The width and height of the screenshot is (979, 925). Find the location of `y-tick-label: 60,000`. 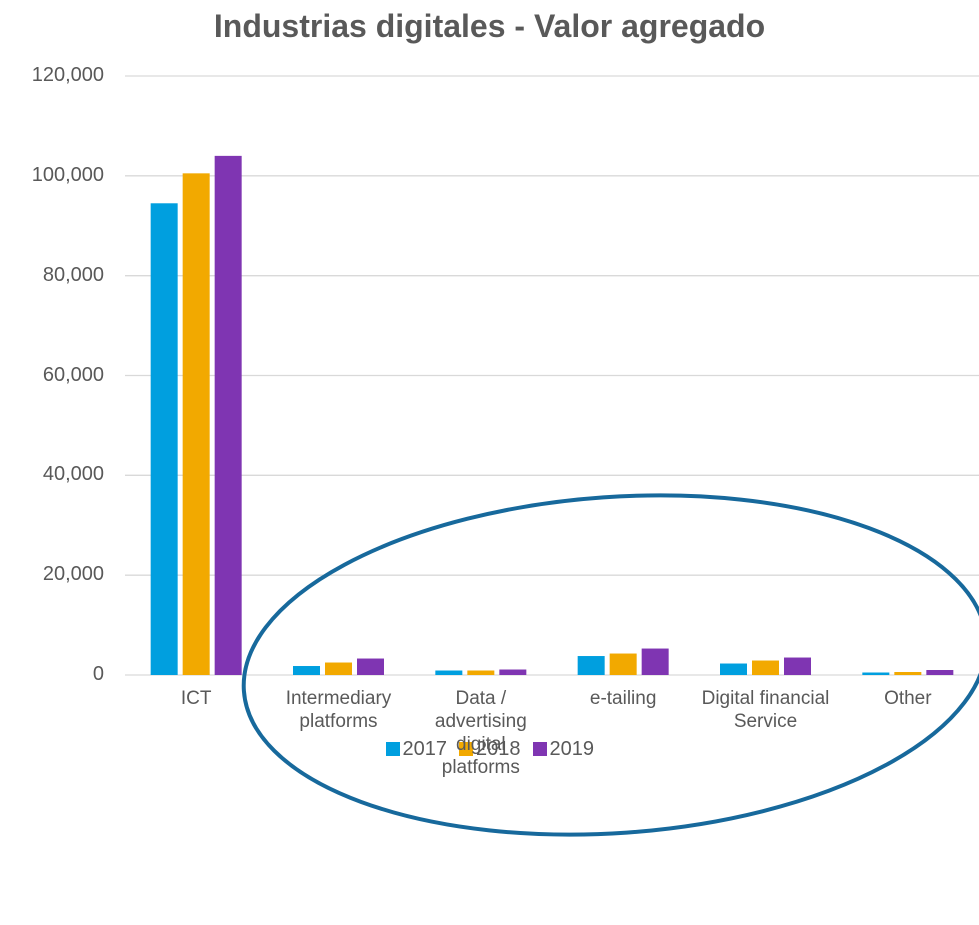

y-tick-label: 60,000 is located at coordinates (73, 374).